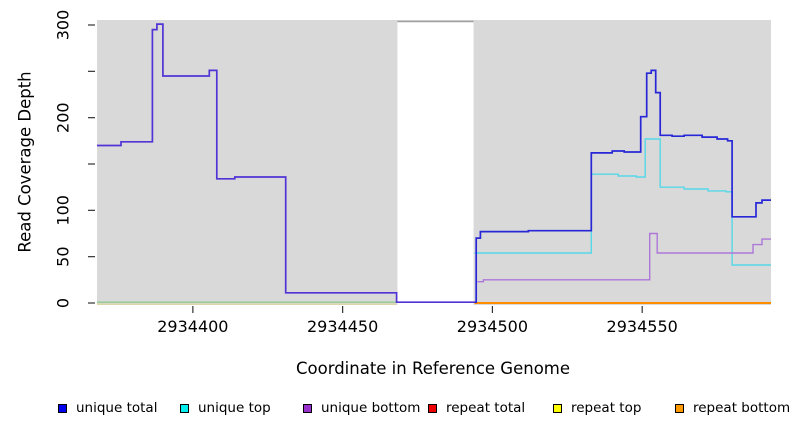 This screenshot has height=432, width=792. Describe the element at coordinates (63, 256) in the screenshot. I see `y-axis-tick-label: 50` at that location.